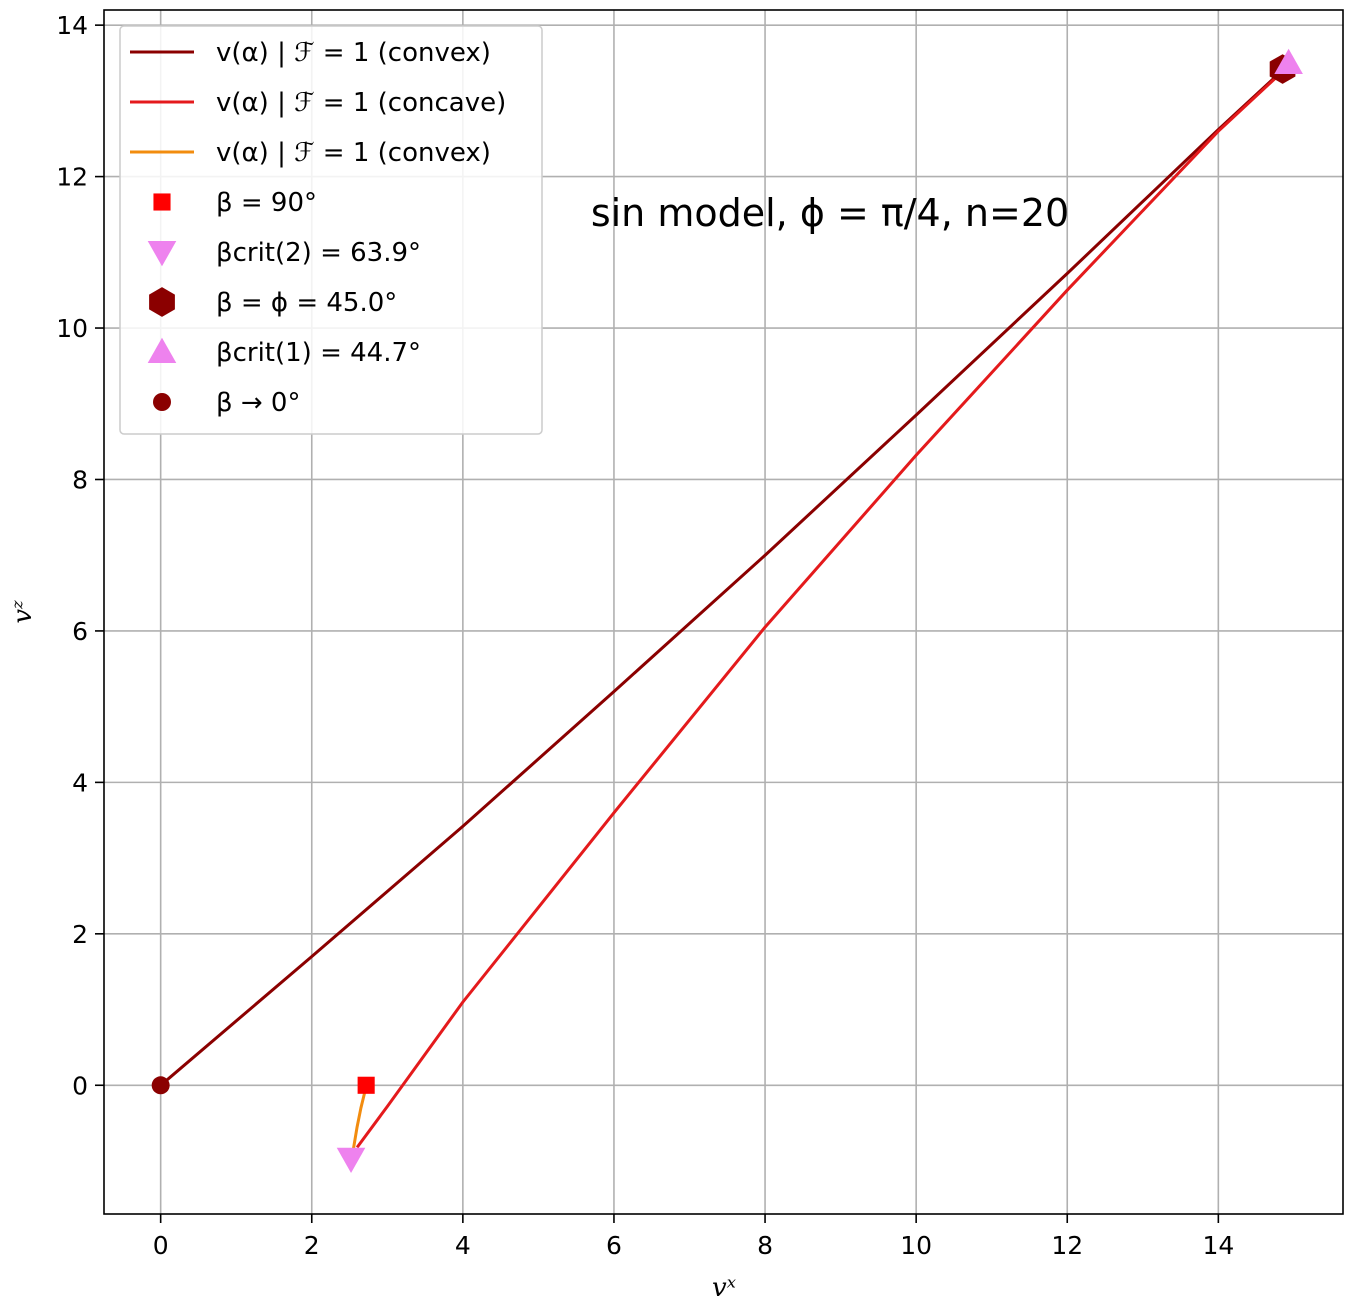  I want to click on legend-label: βcrit(2) = 63.9°, so click(318, 253).